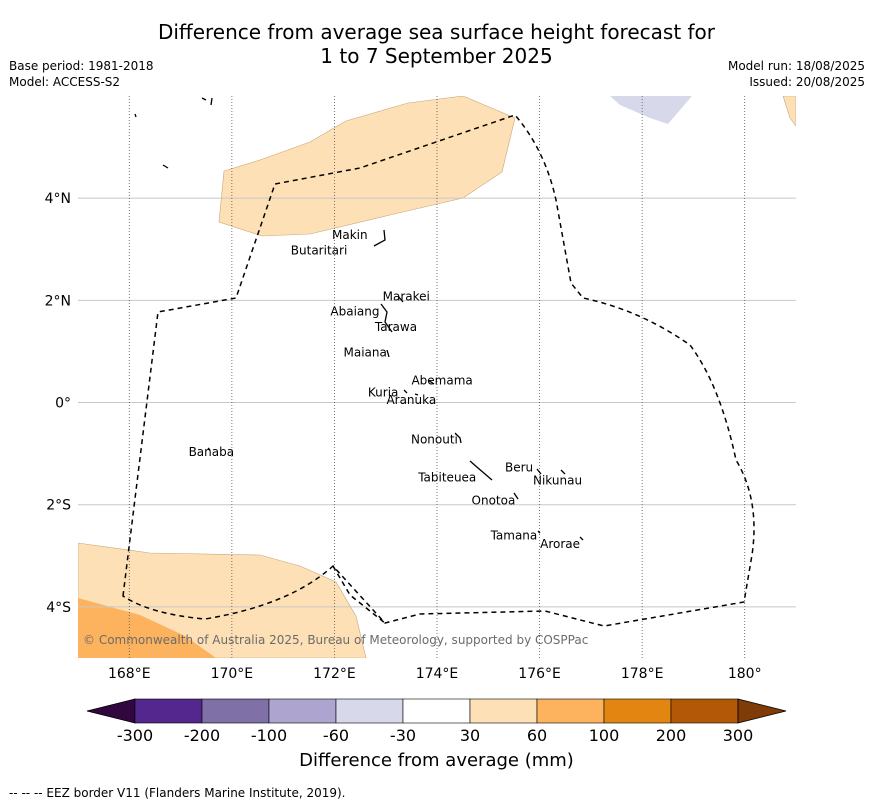 The height and width of the screenshot is (804, 873). Describe the element at coordinates (494, 501) in the screenshot. I see `place-label: Onotoa` at that location.